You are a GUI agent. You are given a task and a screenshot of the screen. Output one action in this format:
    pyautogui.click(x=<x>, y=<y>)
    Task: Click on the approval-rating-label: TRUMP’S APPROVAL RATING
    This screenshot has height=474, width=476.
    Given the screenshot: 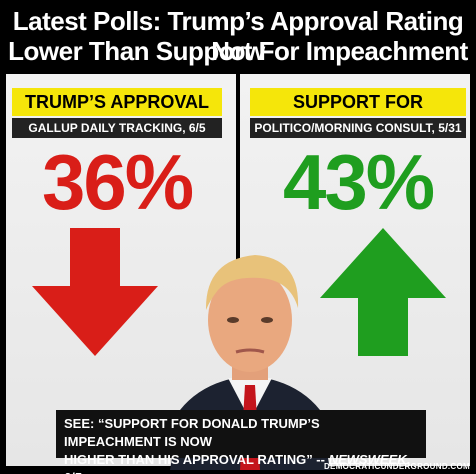 What is the action you would take?
    pyautogui.click(x=117, y=114)
    